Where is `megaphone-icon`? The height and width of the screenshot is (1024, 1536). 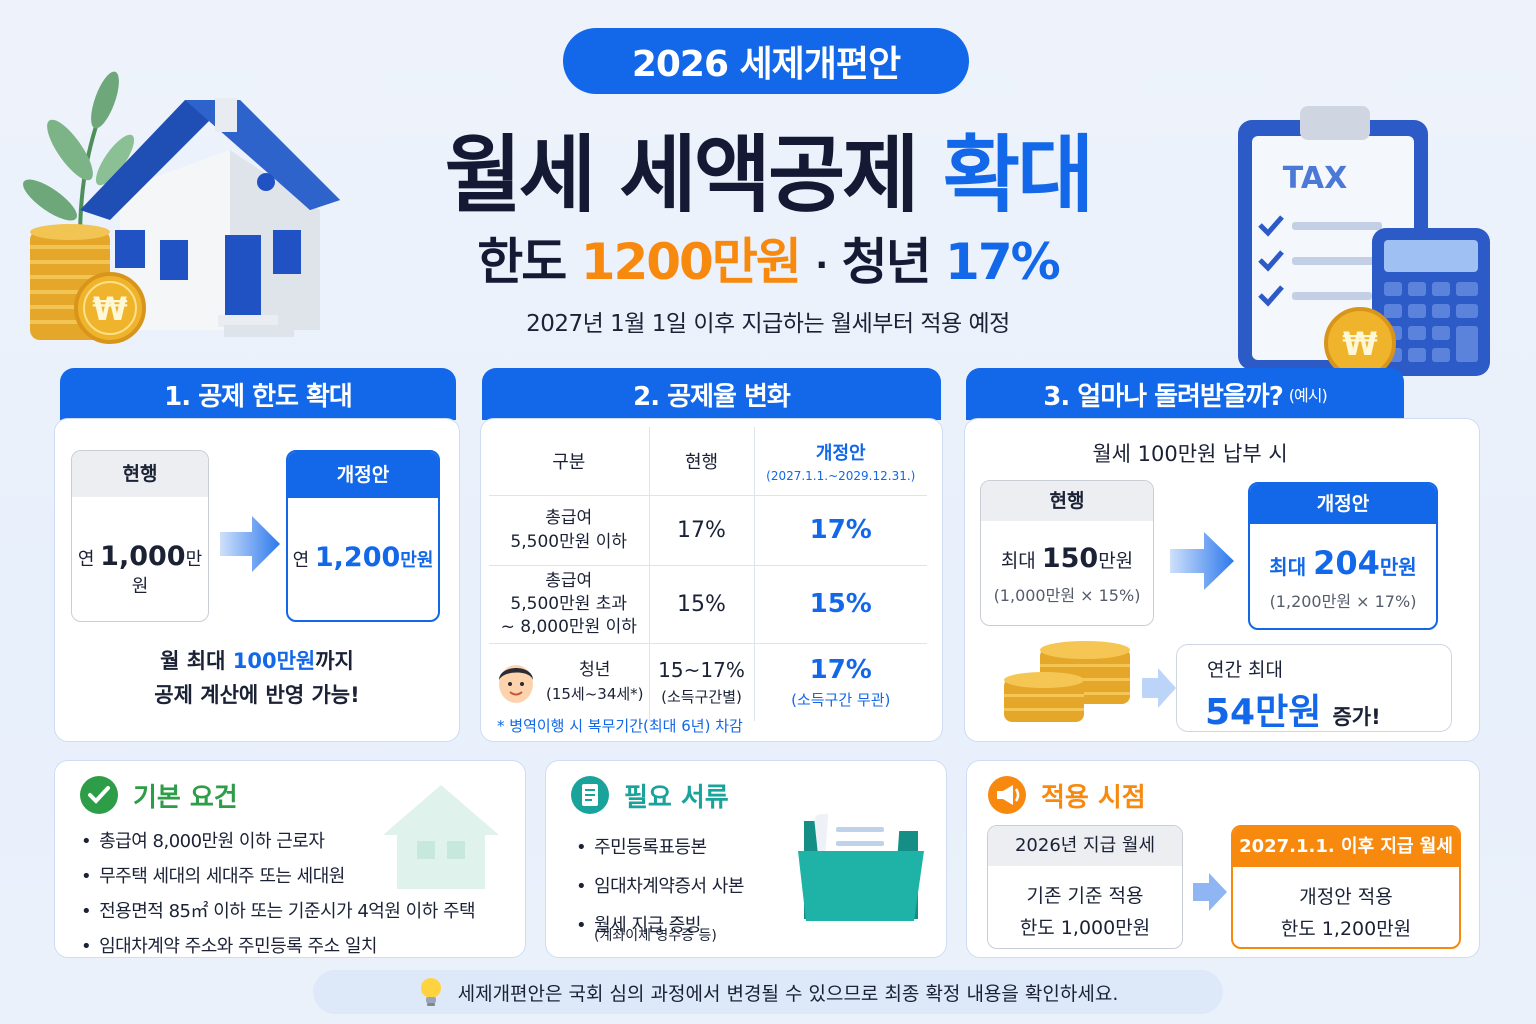
megaphone-icon is located at coordinates (1007, 795).